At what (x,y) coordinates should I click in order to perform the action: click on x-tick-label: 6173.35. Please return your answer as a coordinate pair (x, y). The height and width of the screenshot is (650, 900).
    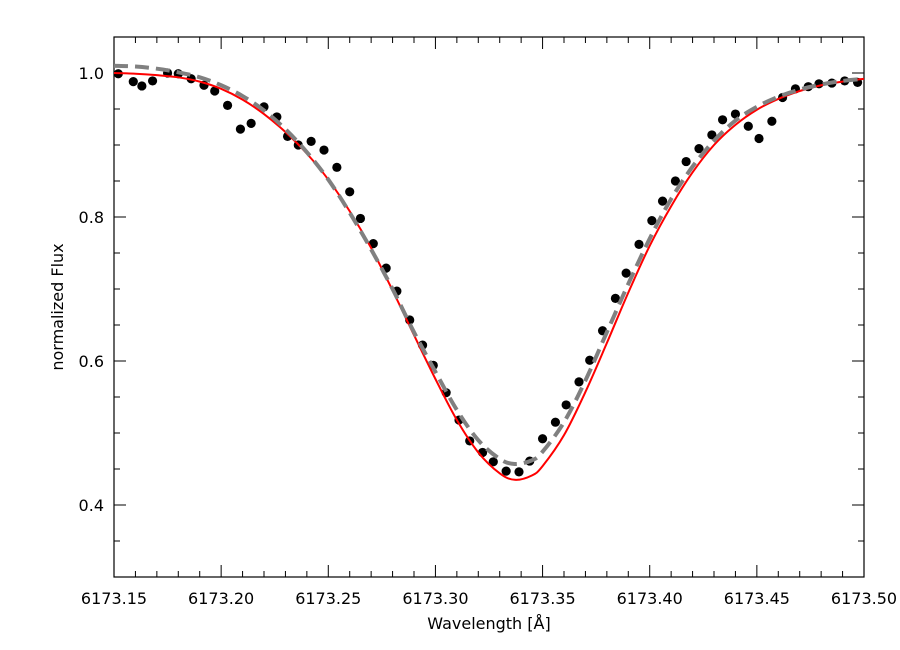
    Looking at the image, I should click on (542, 598).